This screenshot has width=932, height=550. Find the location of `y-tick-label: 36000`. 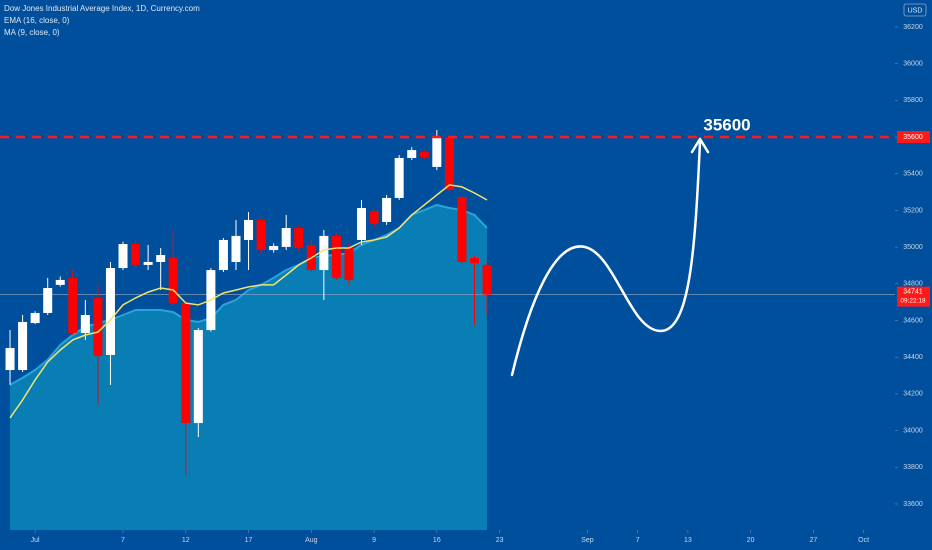

y-tick-label: 36000 is located at coordinates (913, 64).